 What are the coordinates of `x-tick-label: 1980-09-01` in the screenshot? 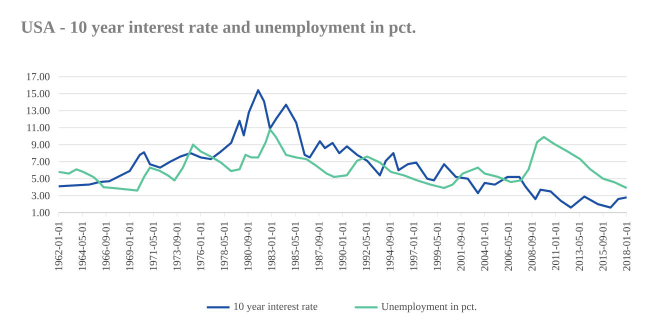 It's located at (248, 246).